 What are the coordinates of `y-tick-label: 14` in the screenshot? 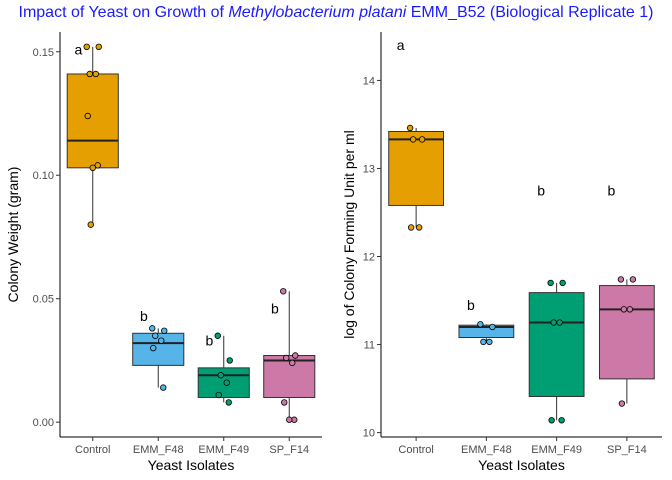 It's located at (369, 81).